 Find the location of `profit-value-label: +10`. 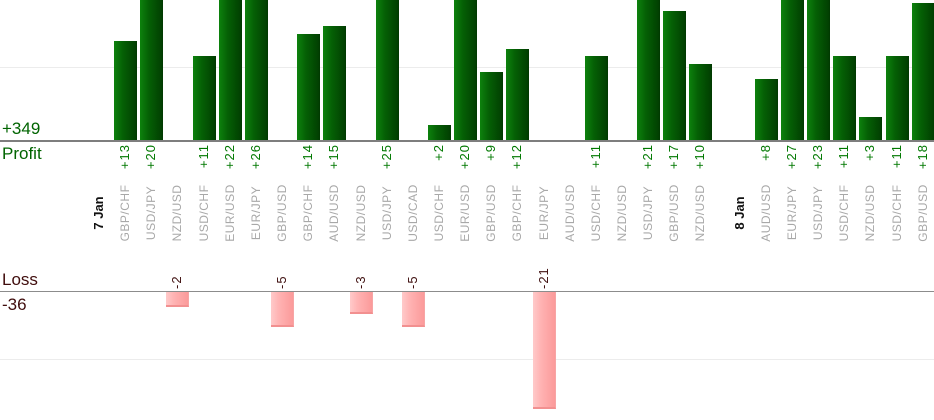

profit-value-label: +10 is located at coordinates (700, 157).